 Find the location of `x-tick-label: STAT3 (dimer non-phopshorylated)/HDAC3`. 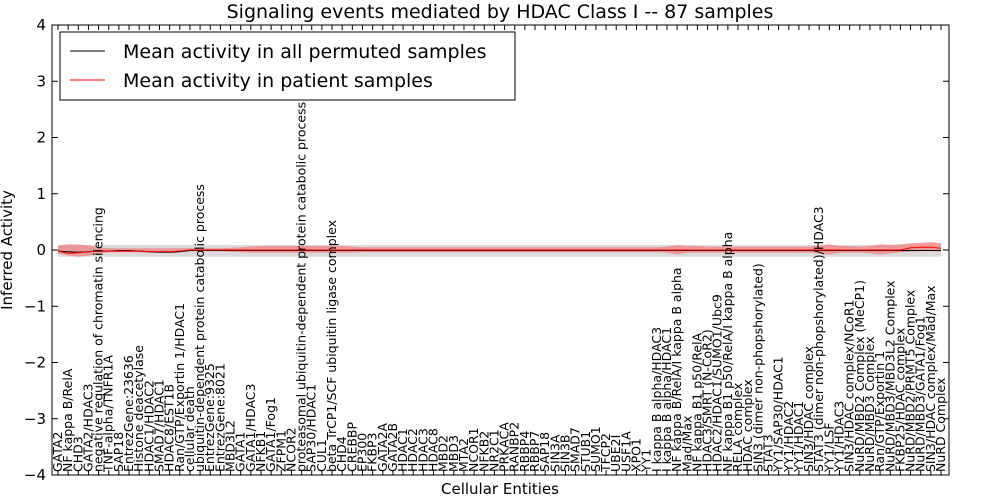

x-tick-label: STAT3 (dimer non-phopshorylated)/HDAC3 is located at coordinates (818, 339).